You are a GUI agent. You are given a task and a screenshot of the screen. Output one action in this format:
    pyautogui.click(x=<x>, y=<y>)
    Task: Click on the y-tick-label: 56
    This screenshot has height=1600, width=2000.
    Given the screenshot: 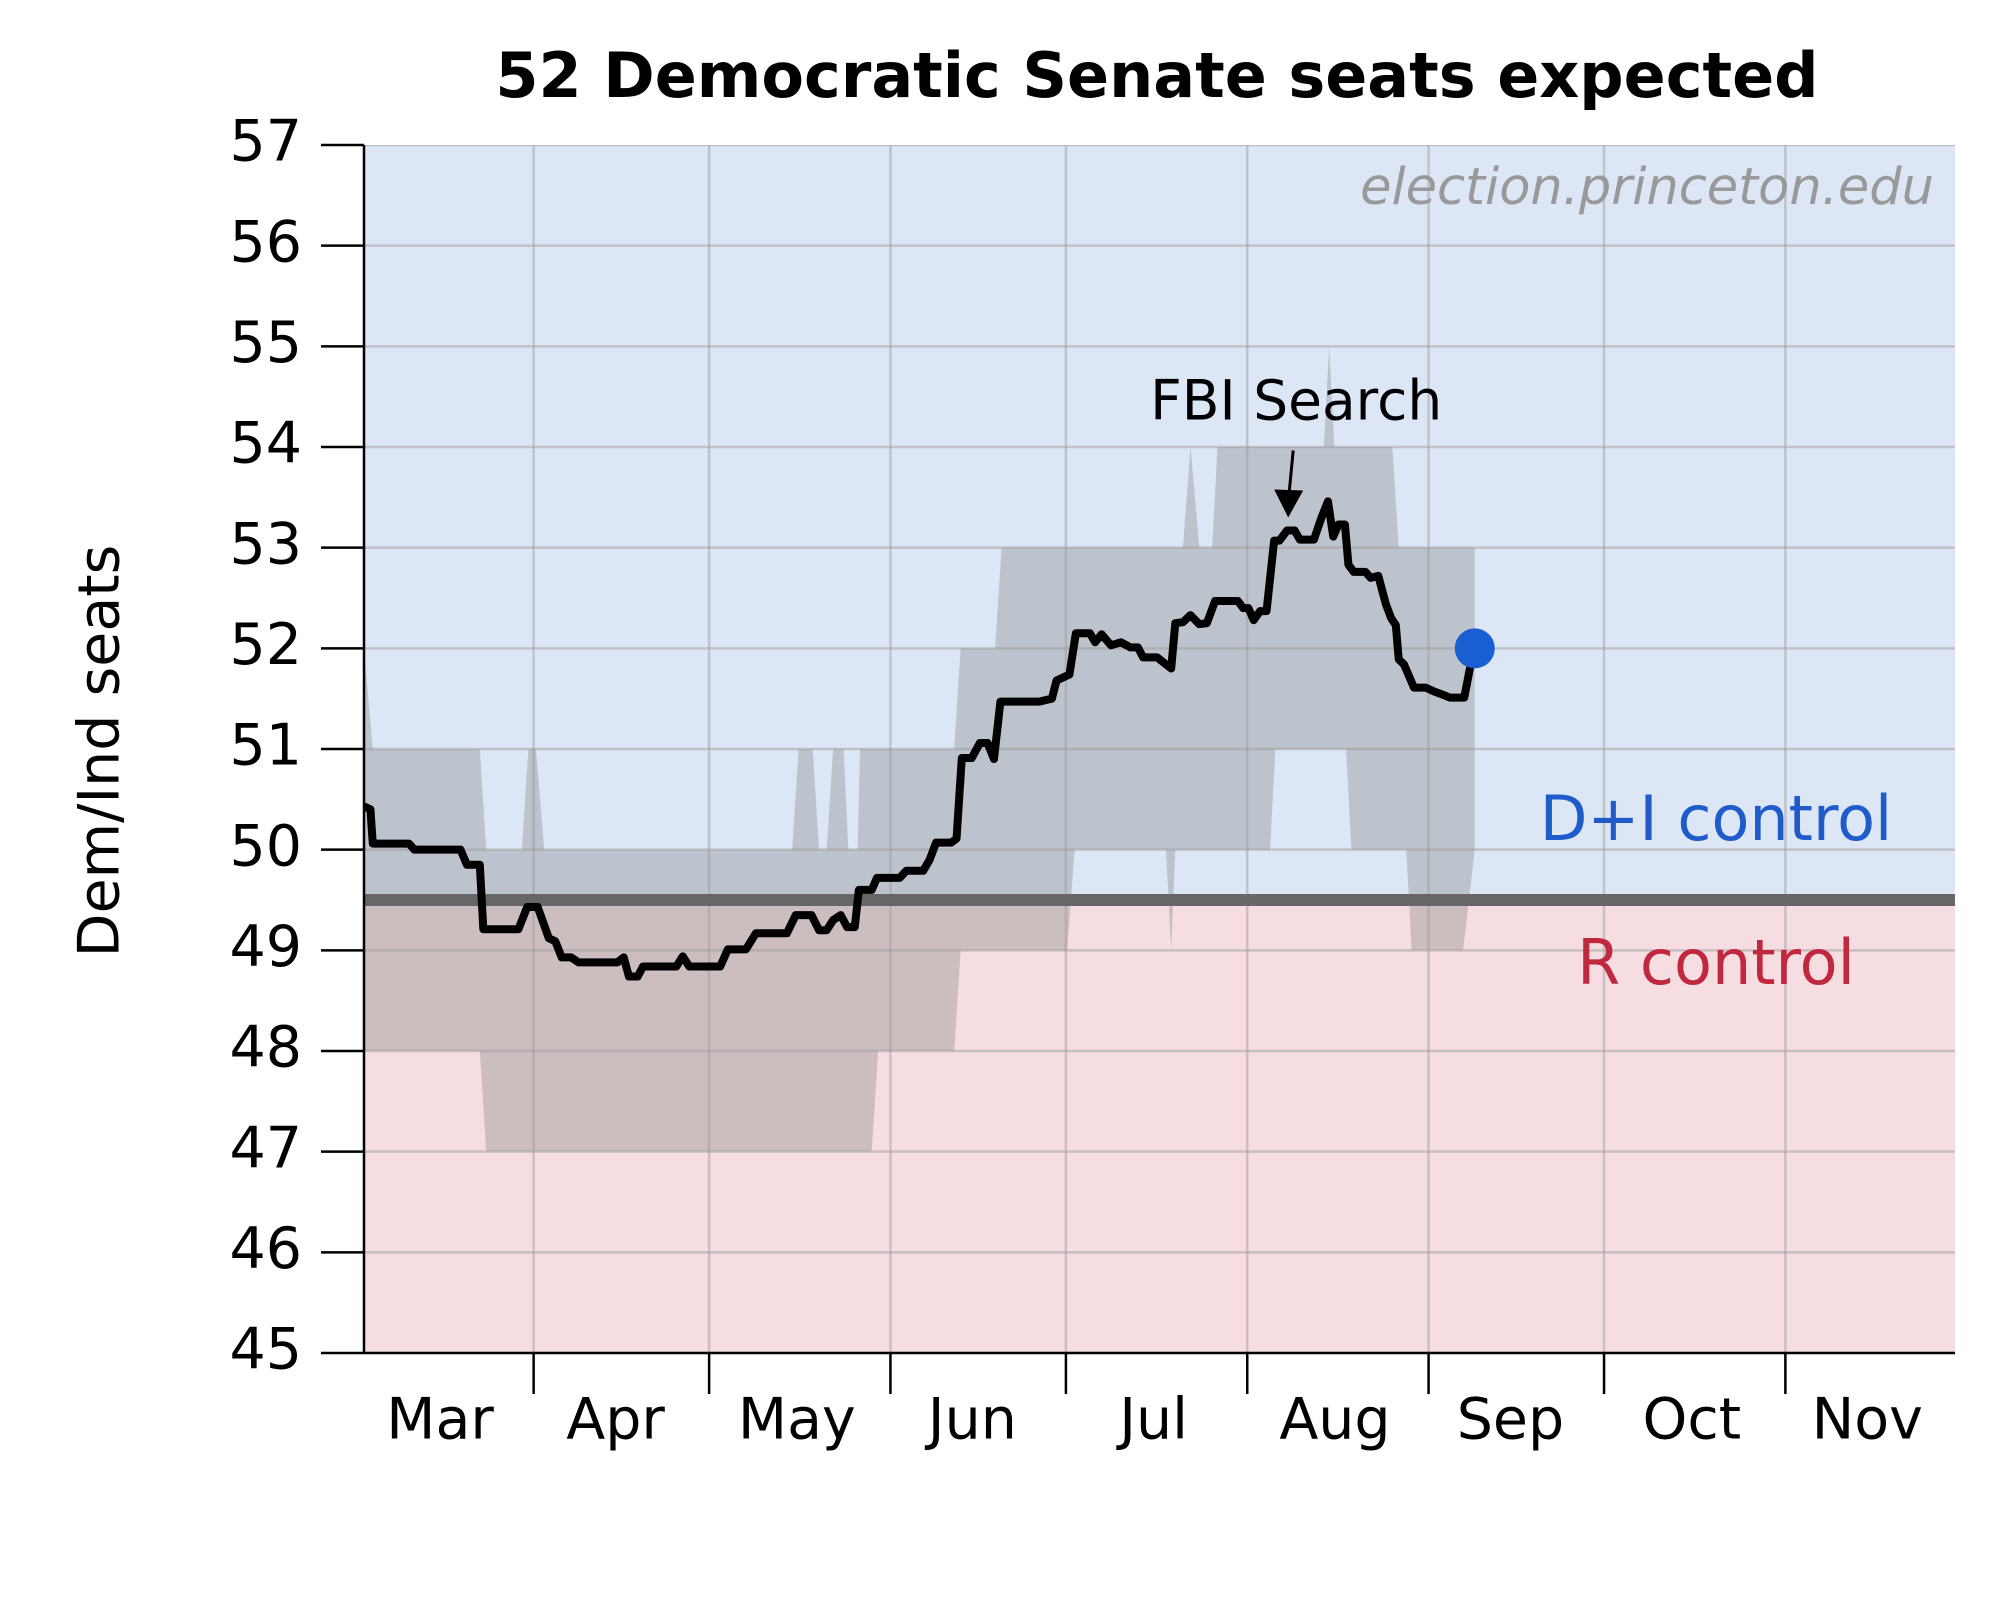 What is the action you would take?
    pyautogui.click(x=265, y=242)
    